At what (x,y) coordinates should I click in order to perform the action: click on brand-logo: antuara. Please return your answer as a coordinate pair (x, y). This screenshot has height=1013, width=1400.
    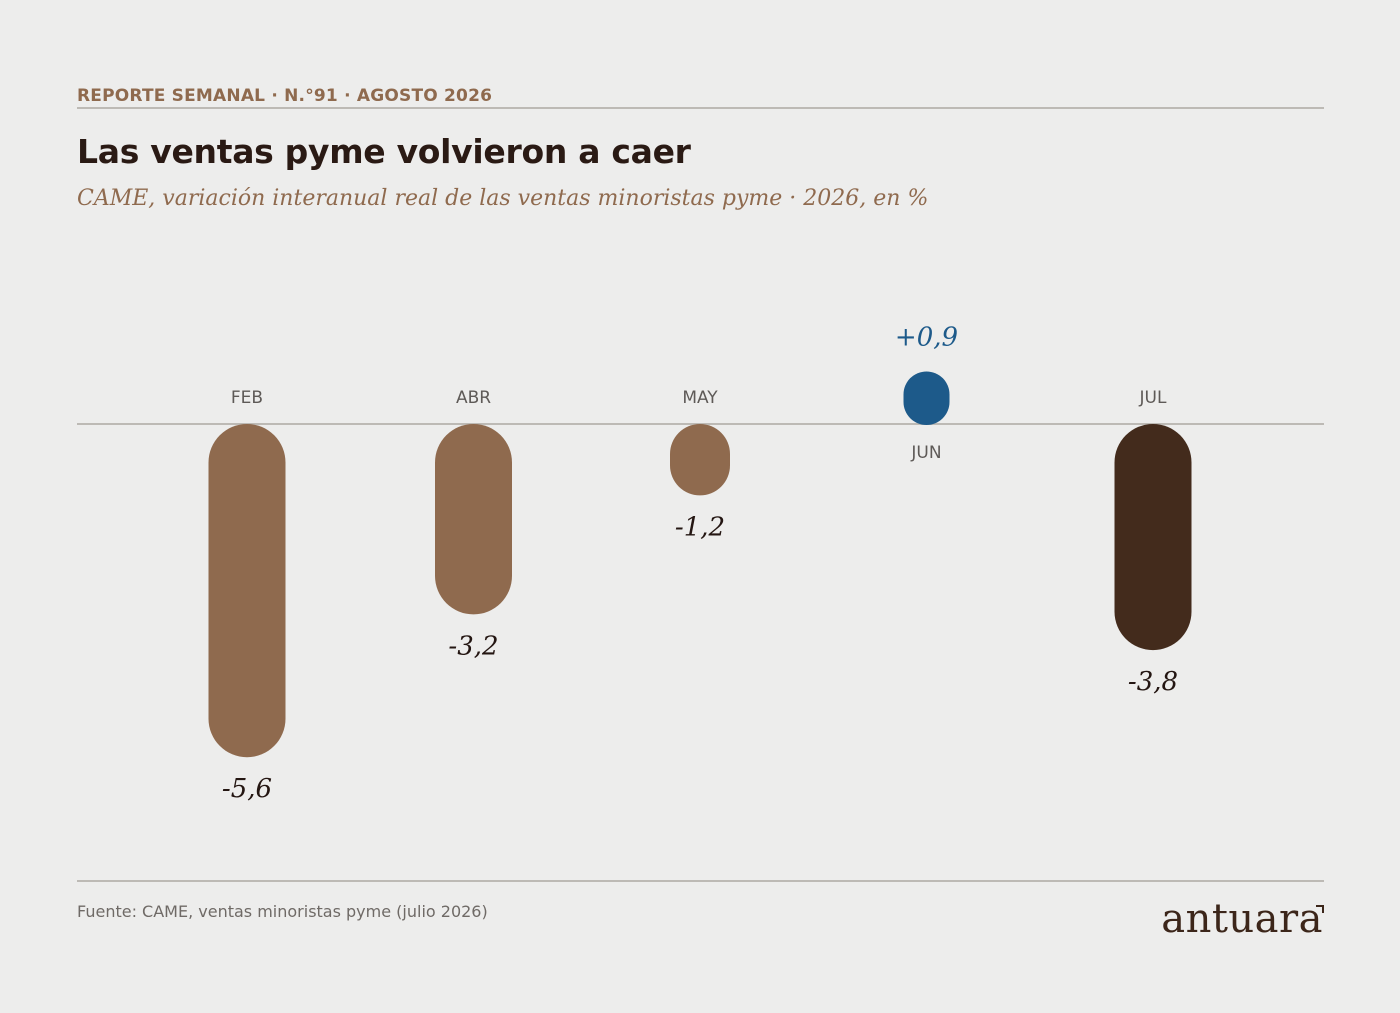
    Looking at the image, I should click on (1242, 919).